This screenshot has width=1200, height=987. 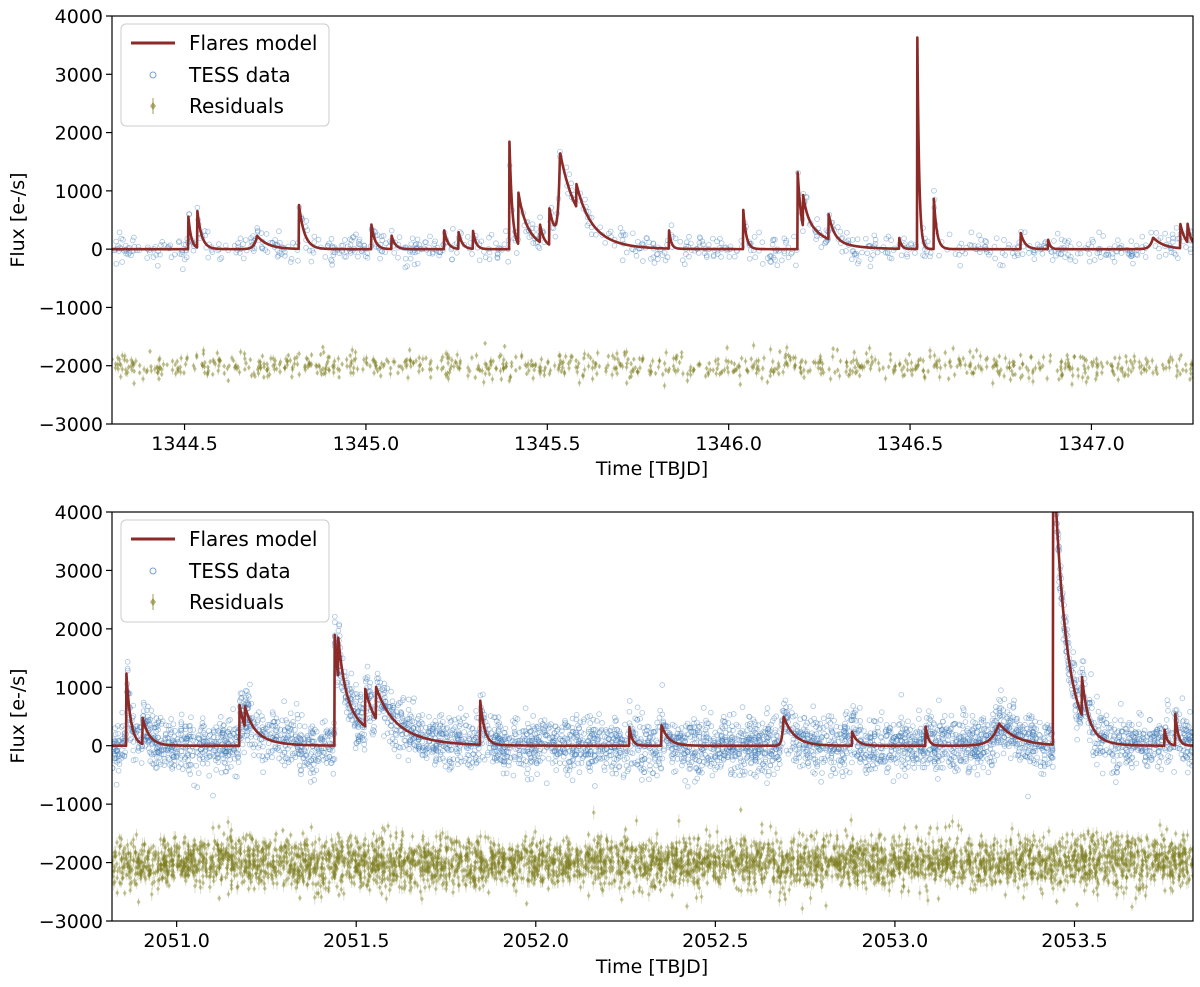 What do you see at coordinates (910, 444) in the screenshot?
I see `top-x-tick-label: 1346.5` at bounding box center [910, 444].